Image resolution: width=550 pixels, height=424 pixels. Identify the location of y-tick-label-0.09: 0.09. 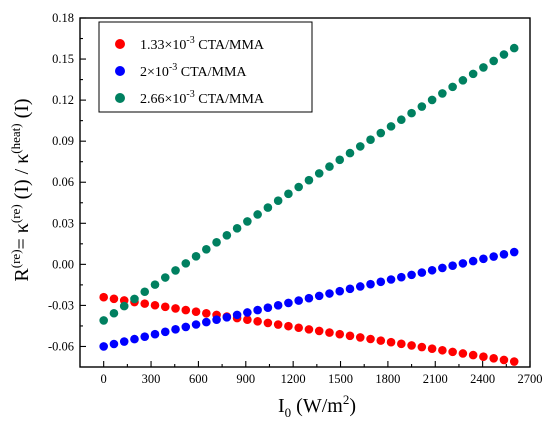
(63, 141).